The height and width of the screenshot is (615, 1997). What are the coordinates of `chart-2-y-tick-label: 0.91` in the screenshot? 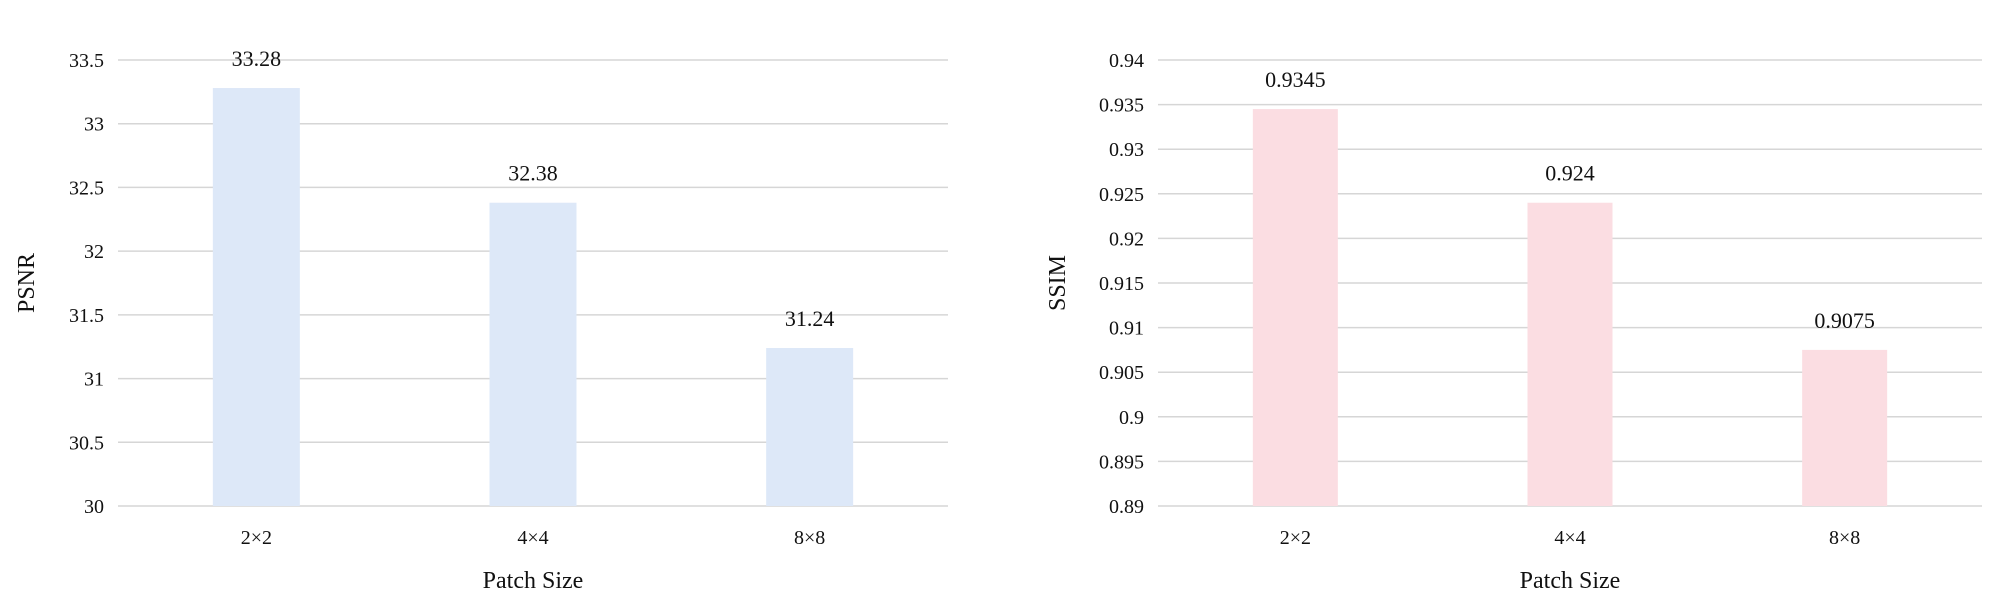 It's located at (1126, 329).